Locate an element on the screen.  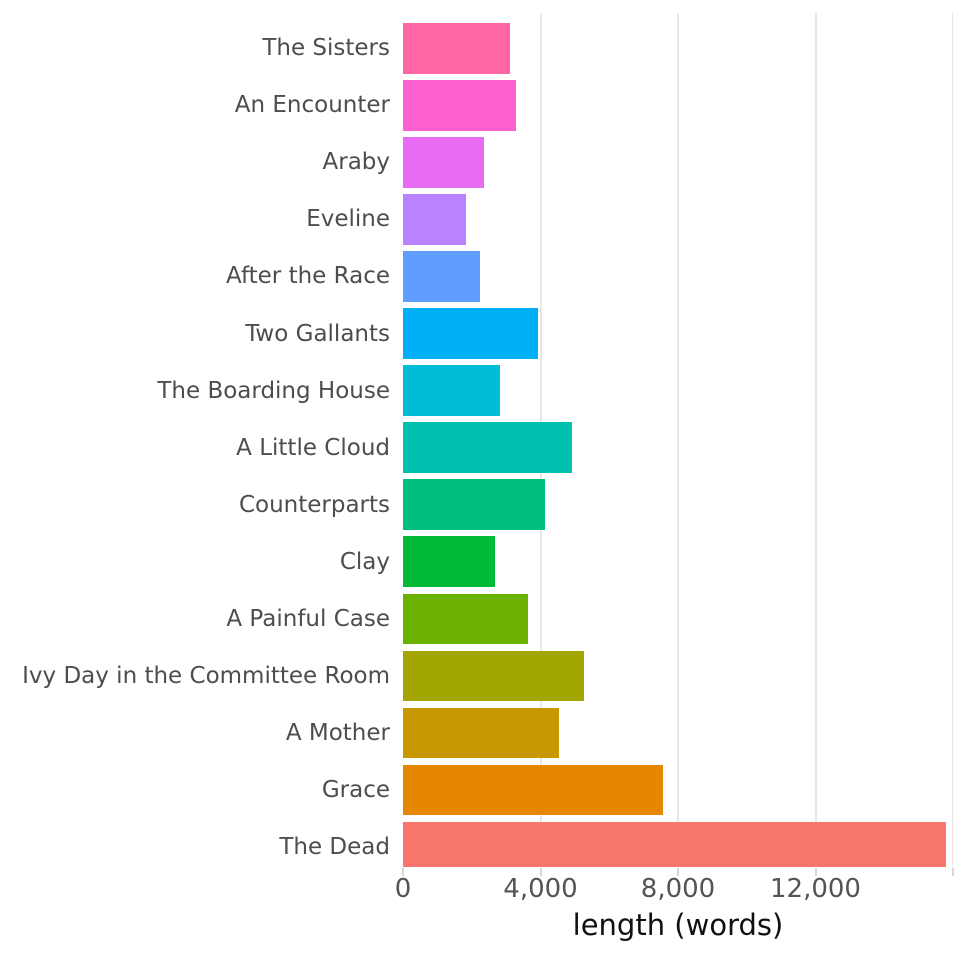
y-axis-label: Eveline is located at coordinates (348, 219).